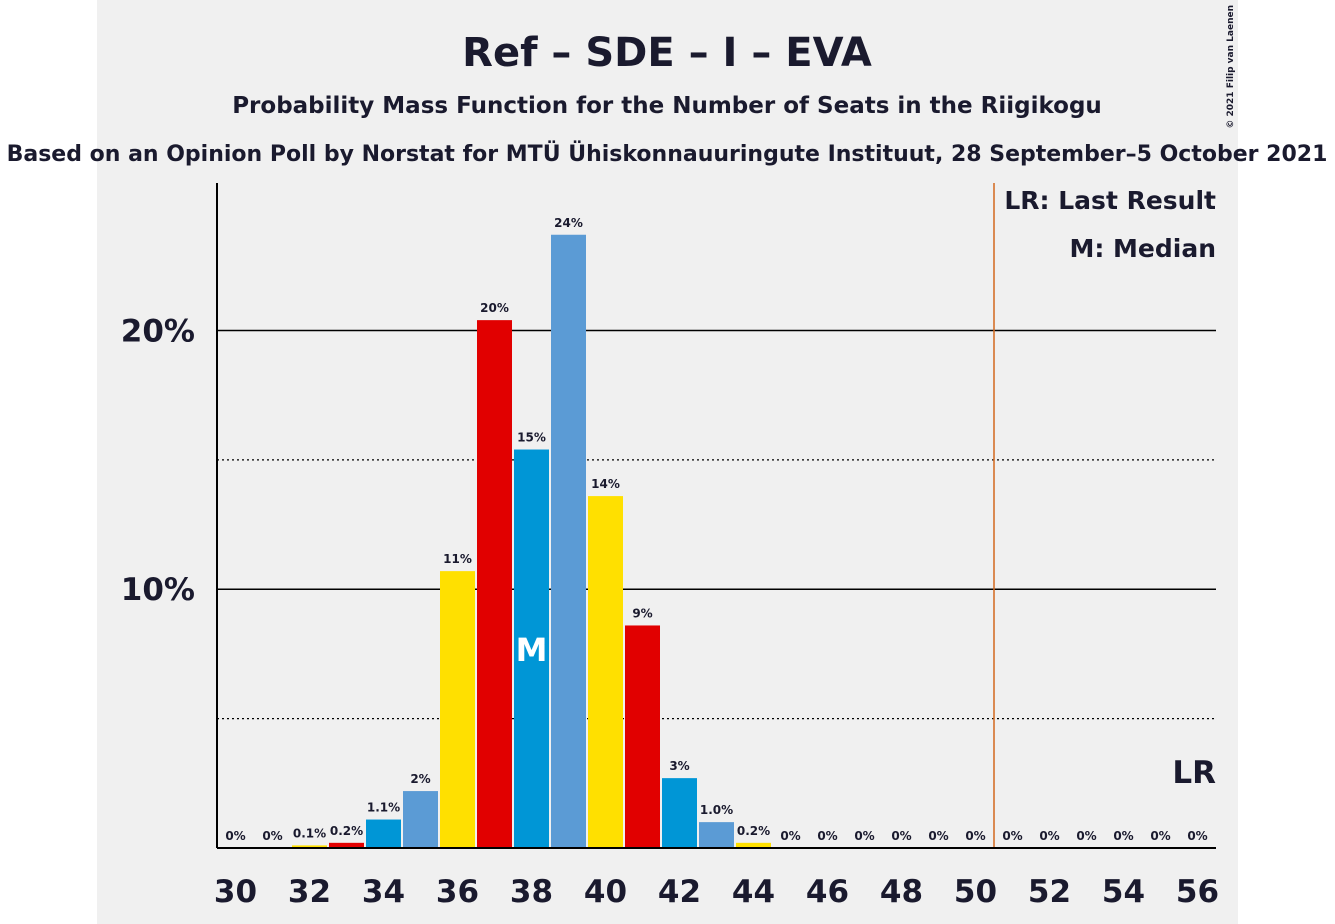 Image resolution: width=1335 pixels, height=924 pixels. Describe the element at coordinates (420, 779) in the screenshot. I see `value-label: 2%` at that location.